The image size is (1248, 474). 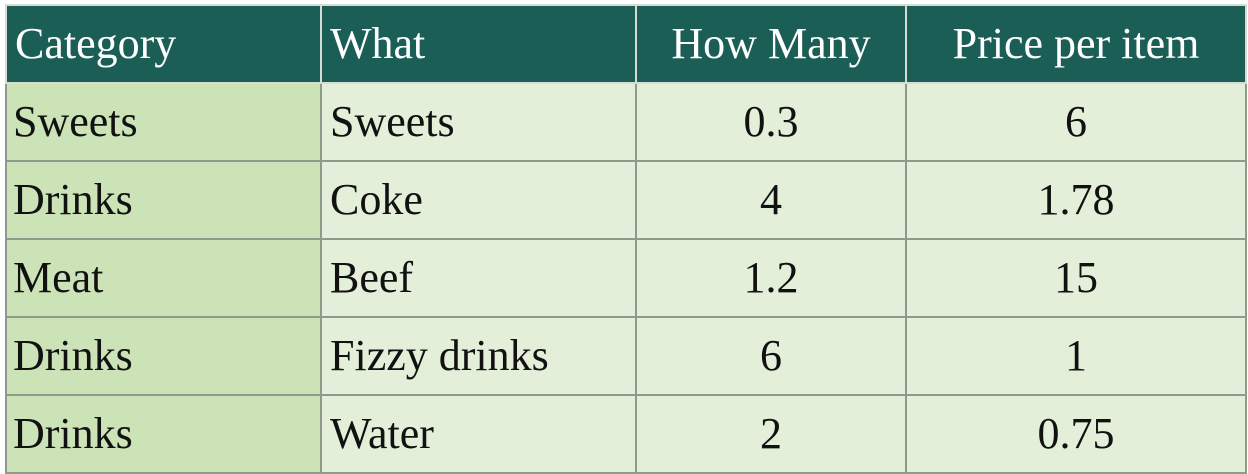 I want to click on cell-what: Fizzy drinks, so click(x=478, y=356).